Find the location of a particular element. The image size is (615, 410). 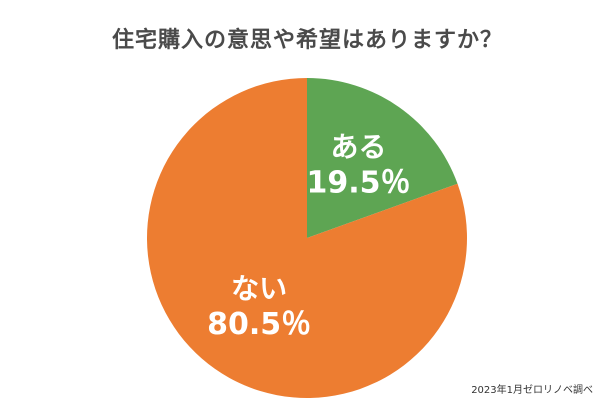

slice-label-2: ない is located at coordinates (259, 288).